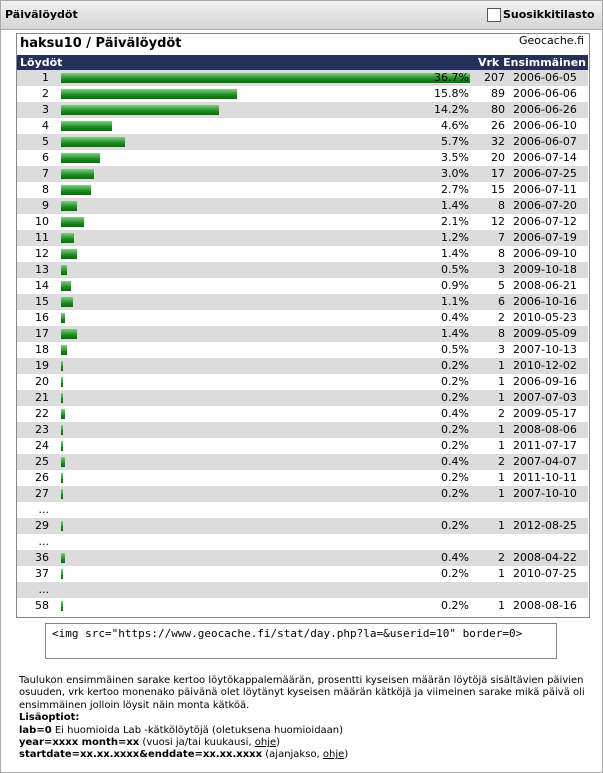 The image size is (603, 773). Describe the element at coordinates (545, 477) in the screenshot. I see `first-date: 2011-10-11` at that location.